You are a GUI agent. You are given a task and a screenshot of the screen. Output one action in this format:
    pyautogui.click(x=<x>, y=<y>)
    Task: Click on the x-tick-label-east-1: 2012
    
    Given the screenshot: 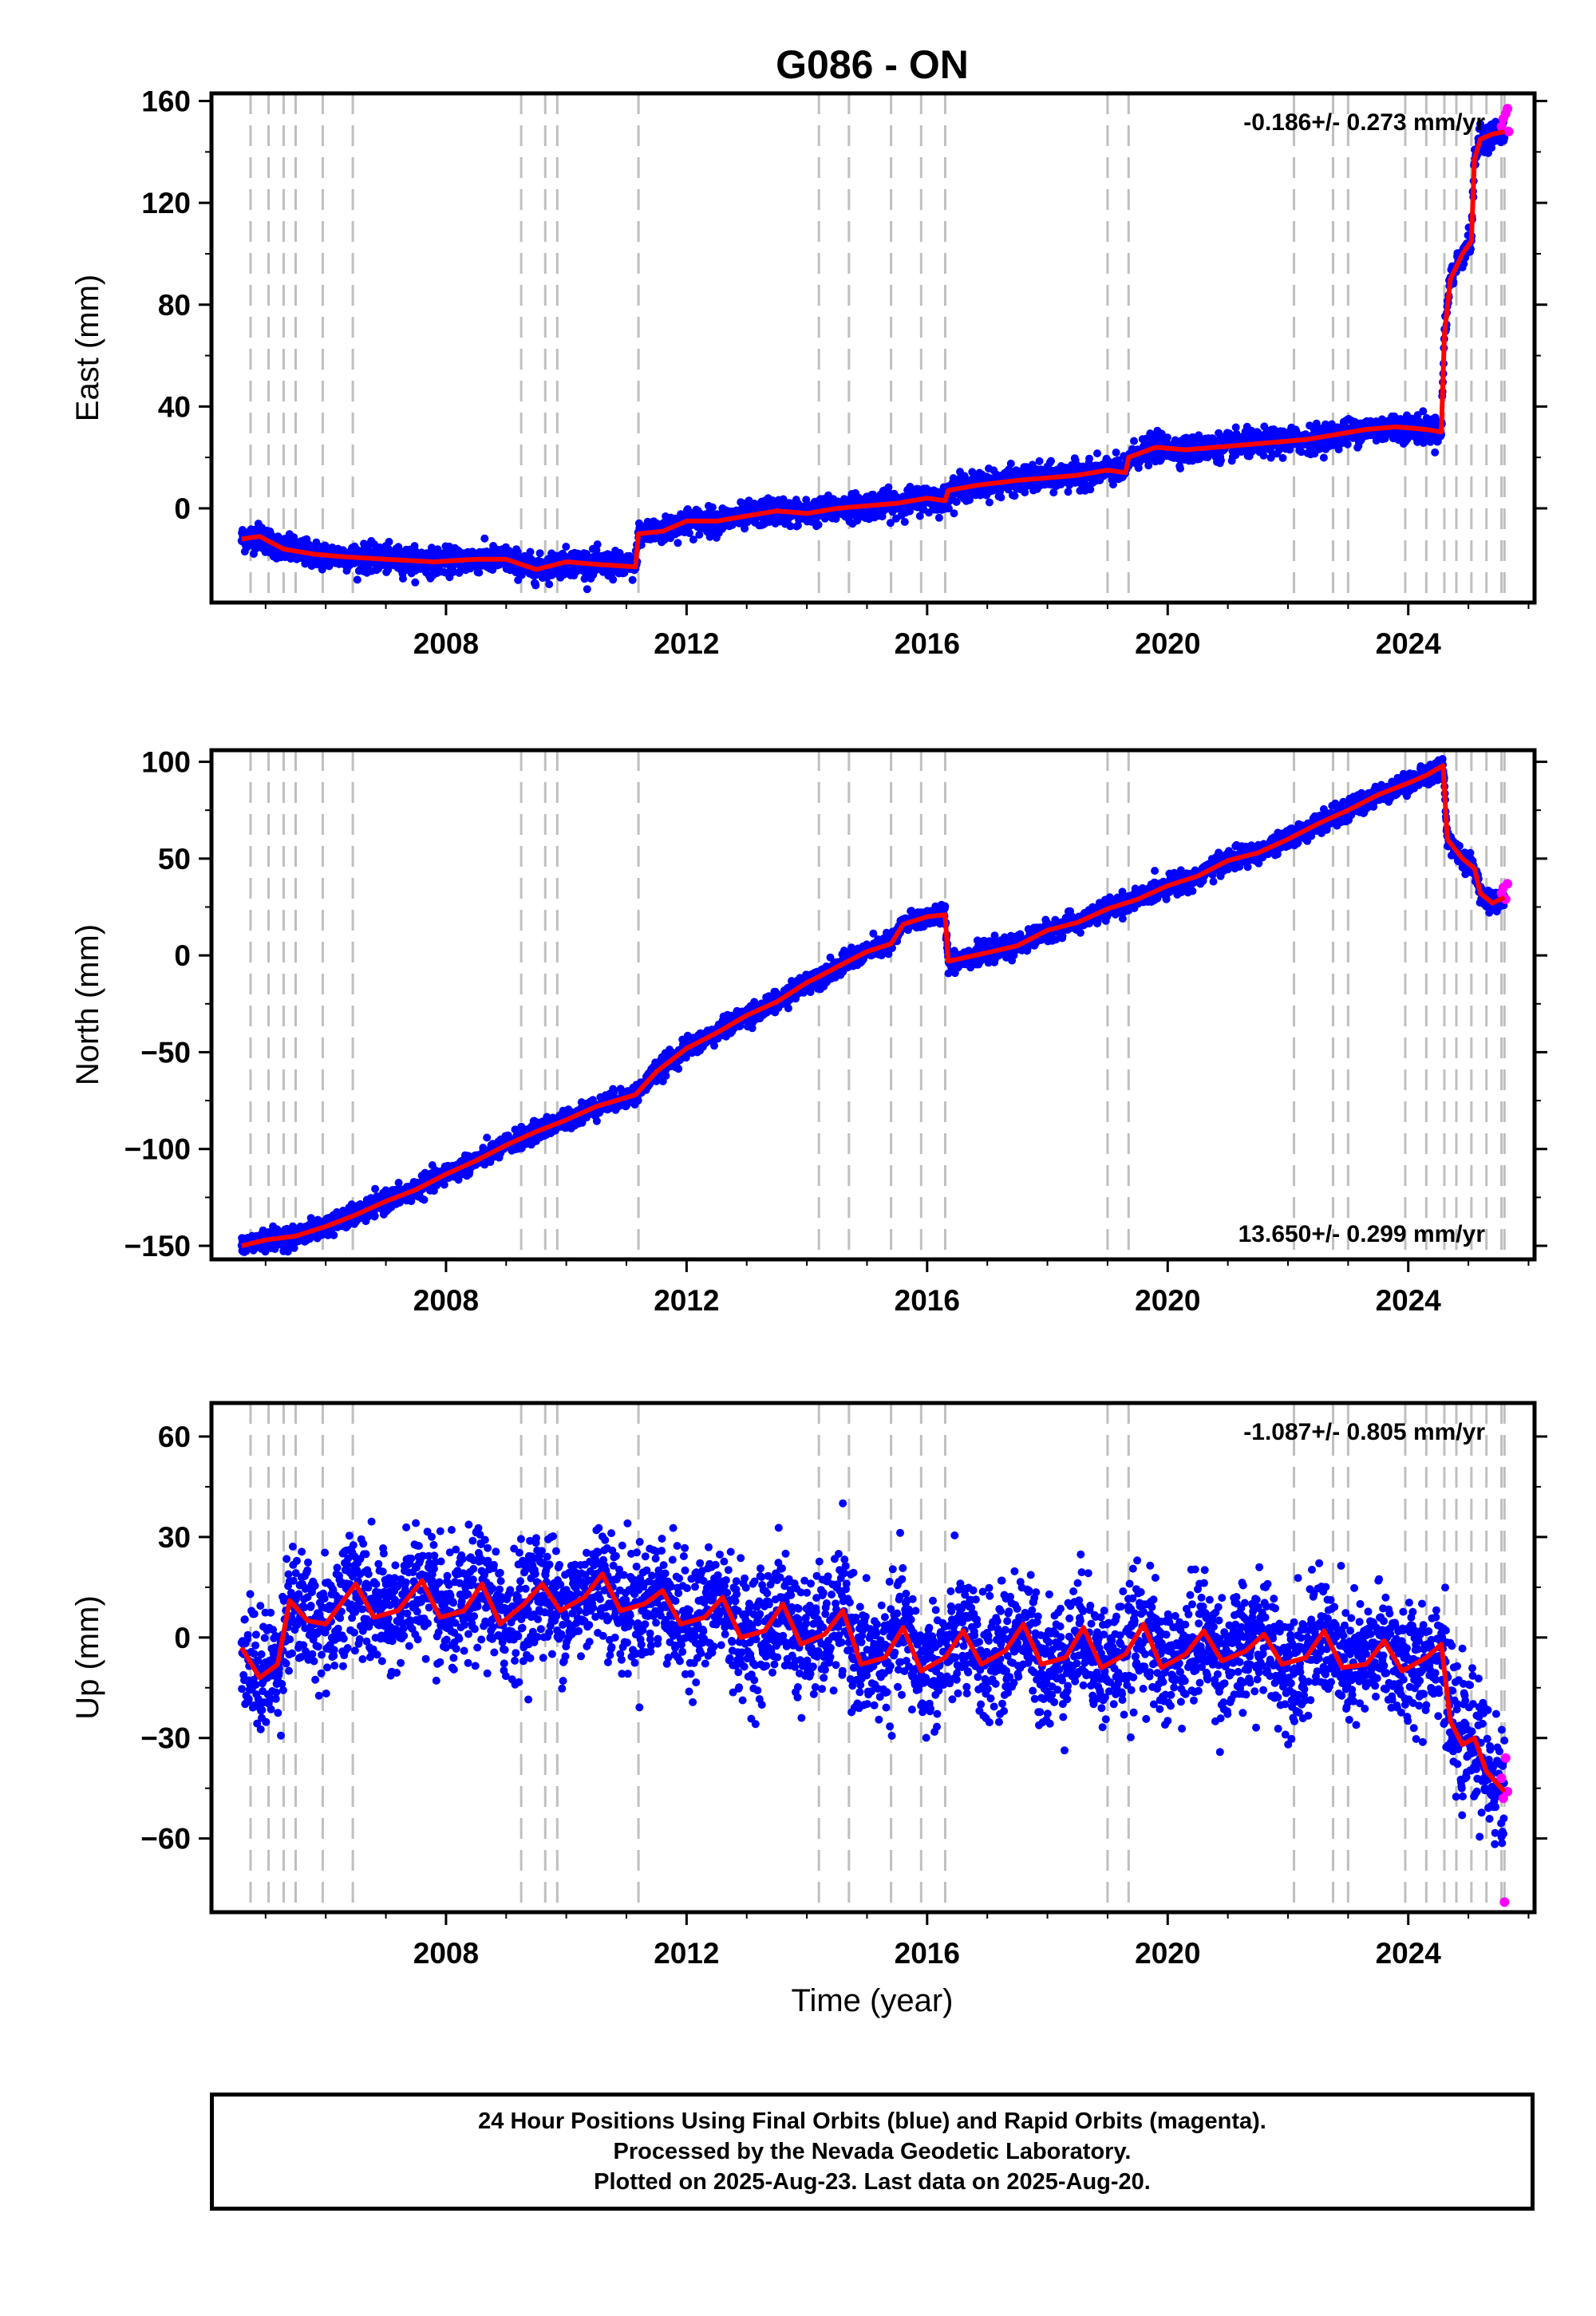 What is the action you would take?
    pyautogui.click(x=686, y=643)
    